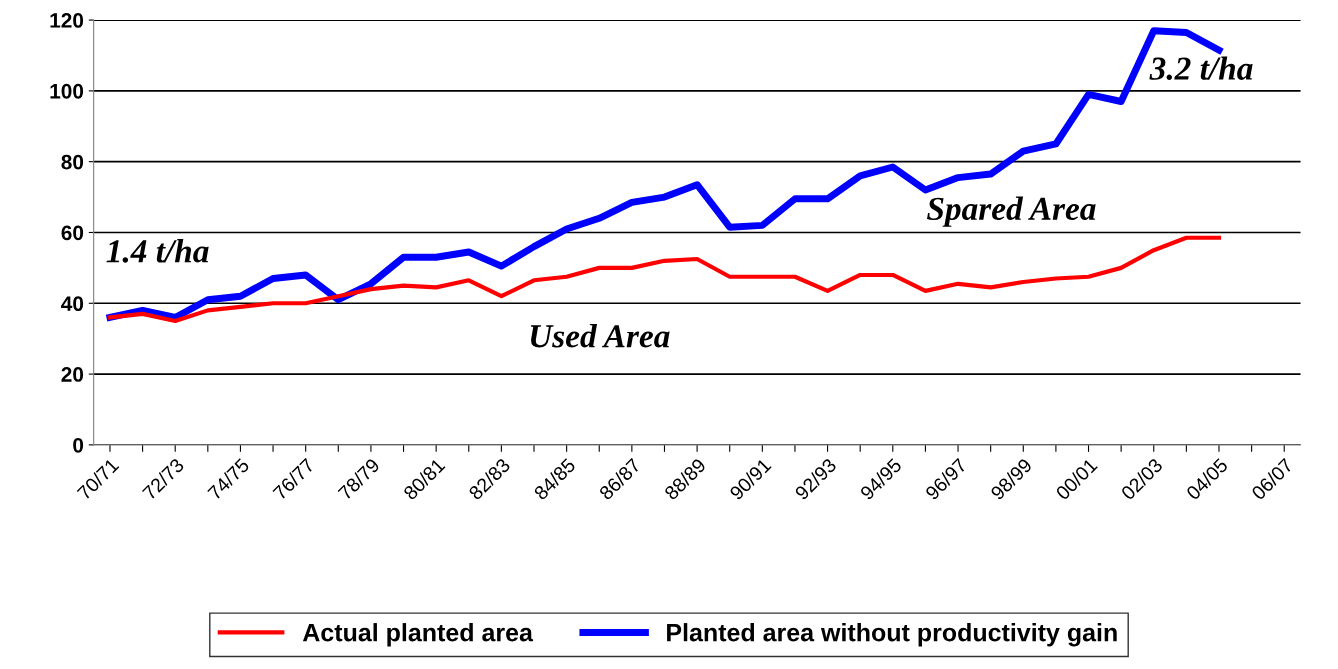  Describe the element at coordinates (157, 251) in the screenshot. I see `annotation: 1.4 t/ha` at that location.